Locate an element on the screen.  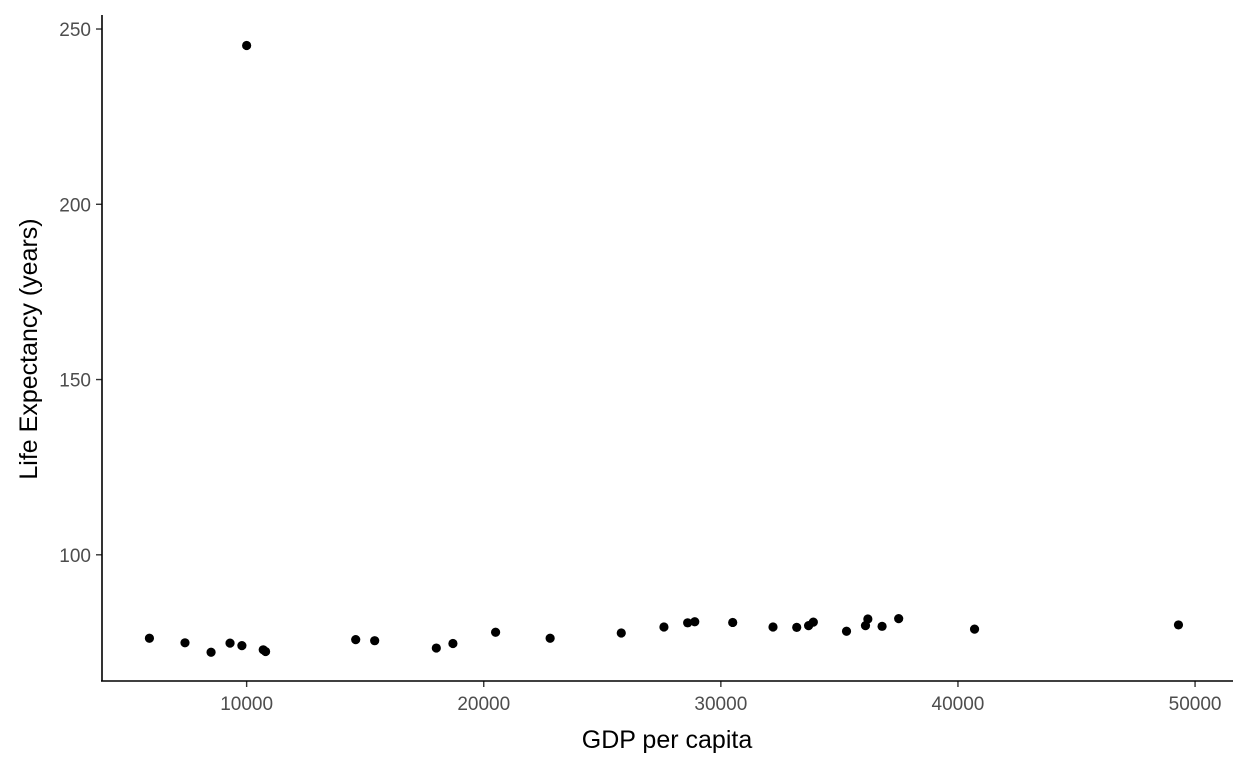
x-axis-title: GDP per capita is located at coordinates (667, 740).